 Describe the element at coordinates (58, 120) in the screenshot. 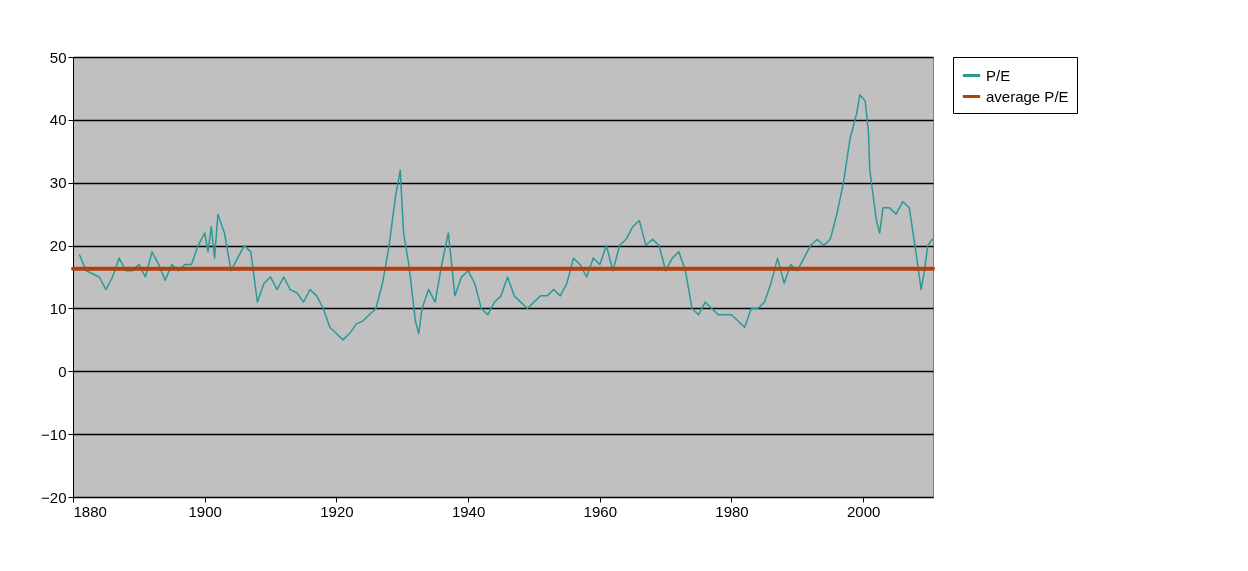

I see `y-tick-label: 40` at that location.